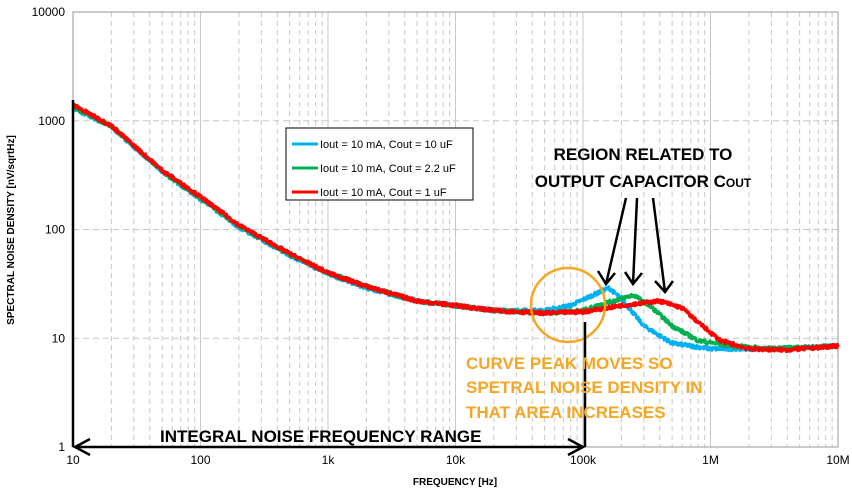  Describe the element at coordinates (383, 193) in the screenshot. I see `legend-label: Iout = 10 mA, Cout = 1 uF` at that location.